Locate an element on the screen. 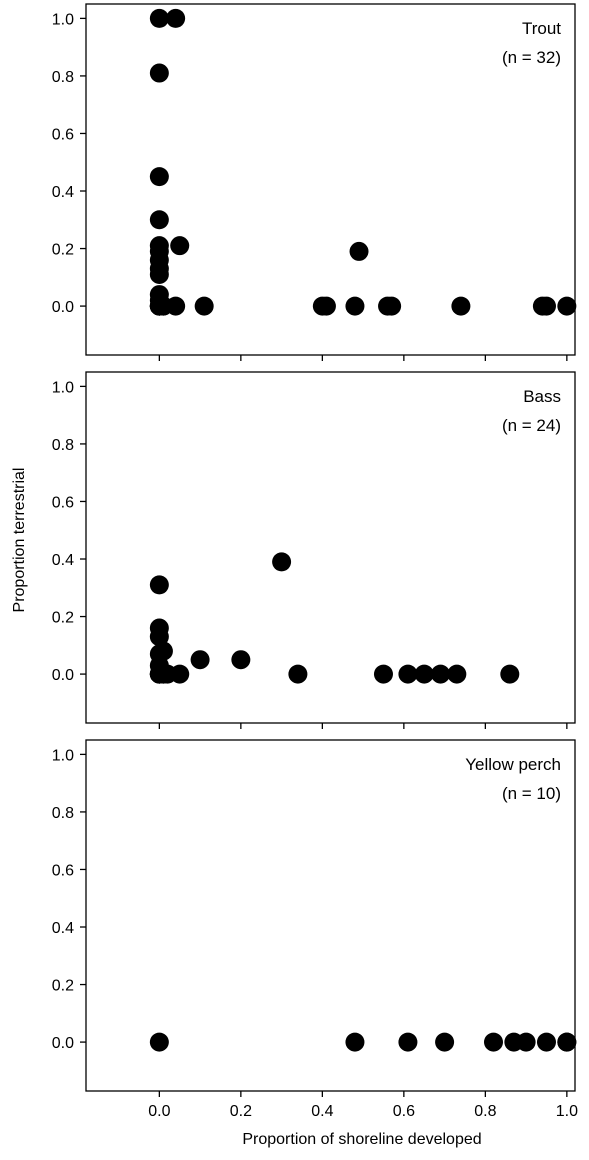 This screenshot has width=589, height=1160. x-tick-label: 0.2 is located at coordinates (241, 1111).